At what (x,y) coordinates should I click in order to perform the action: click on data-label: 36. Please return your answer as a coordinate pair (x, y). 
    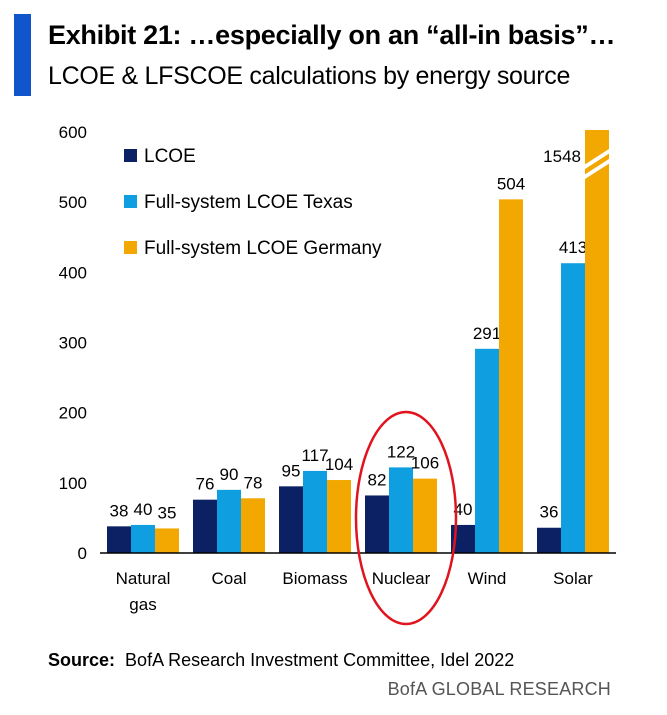
    Looking at the image, I should click on (549, 512).